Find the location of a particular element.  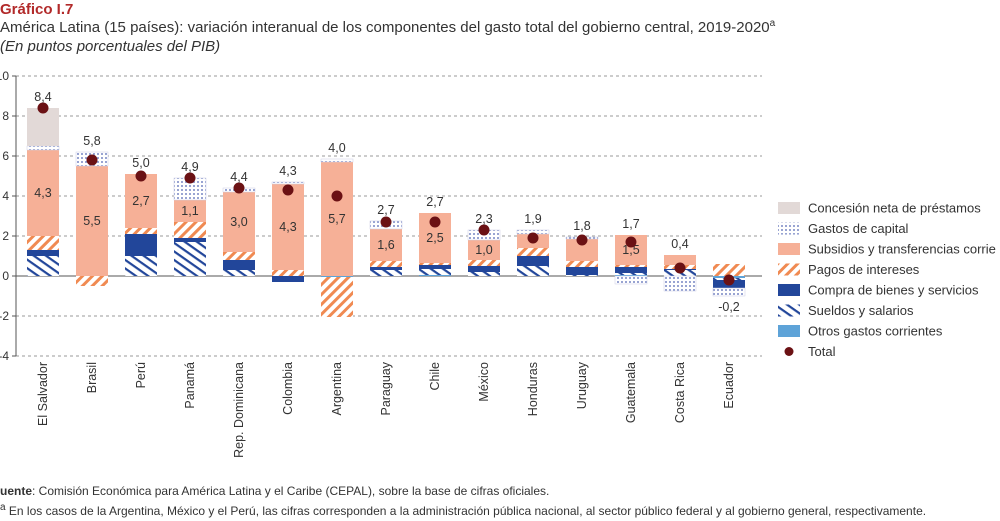

y-tick-label: 8 is located at coordinates (5, 116).